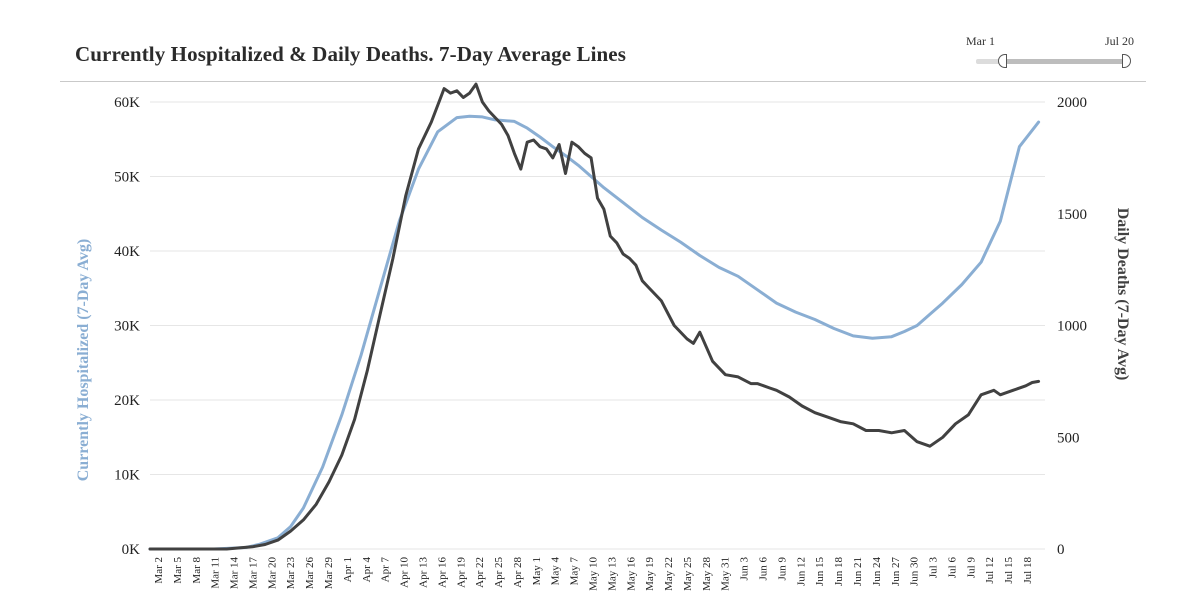  What do you see at coordinates (310, 573) in the screenshot?
I see `x-tick-label: Mar 26` at bounding box center [310, 573].